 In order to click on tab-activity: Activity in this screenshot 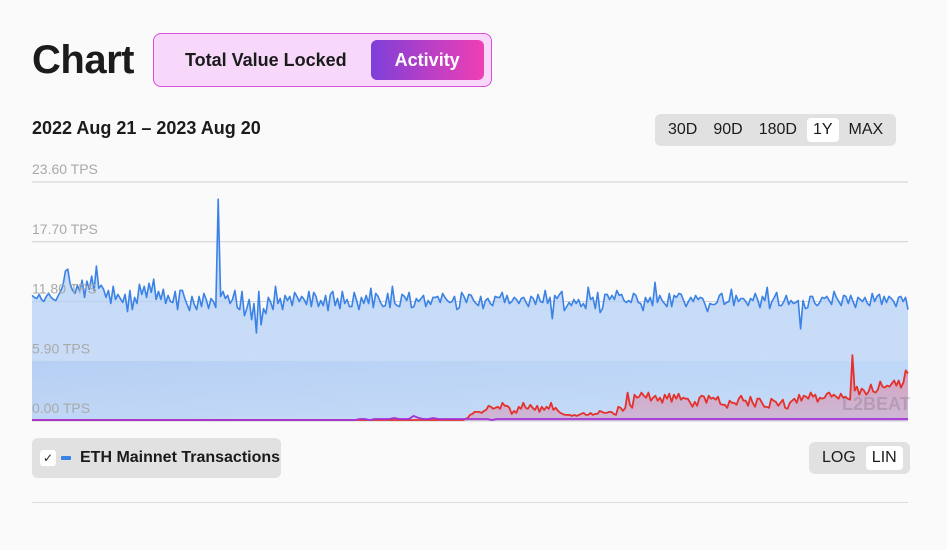, I will do `click(427, 60)`.